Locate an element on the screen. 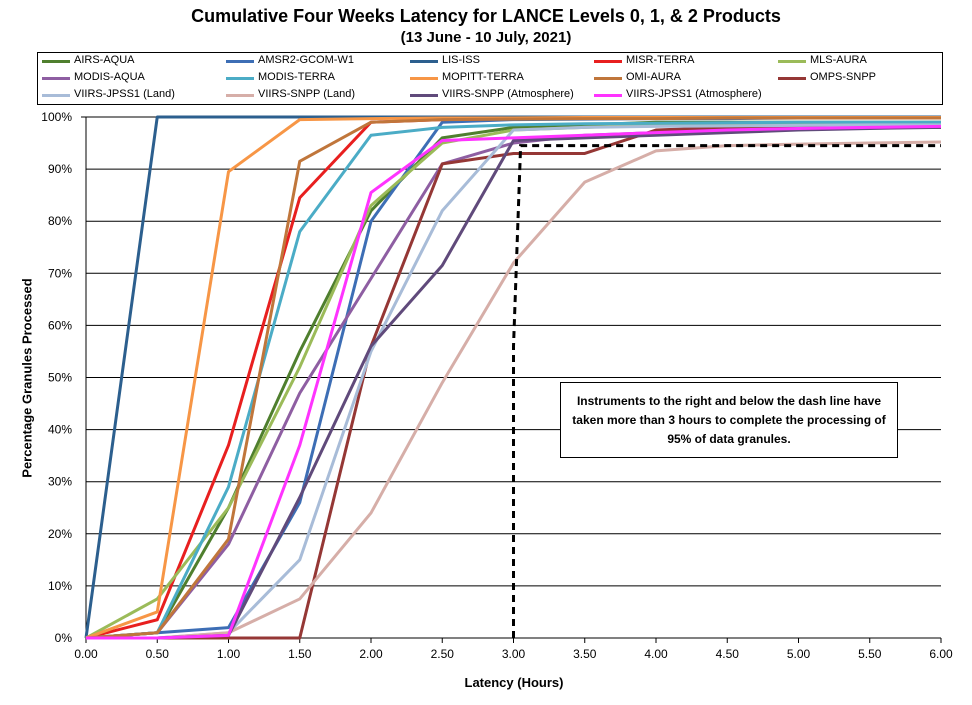  y-tick-label: 70% is located at coordinates (60, 273).